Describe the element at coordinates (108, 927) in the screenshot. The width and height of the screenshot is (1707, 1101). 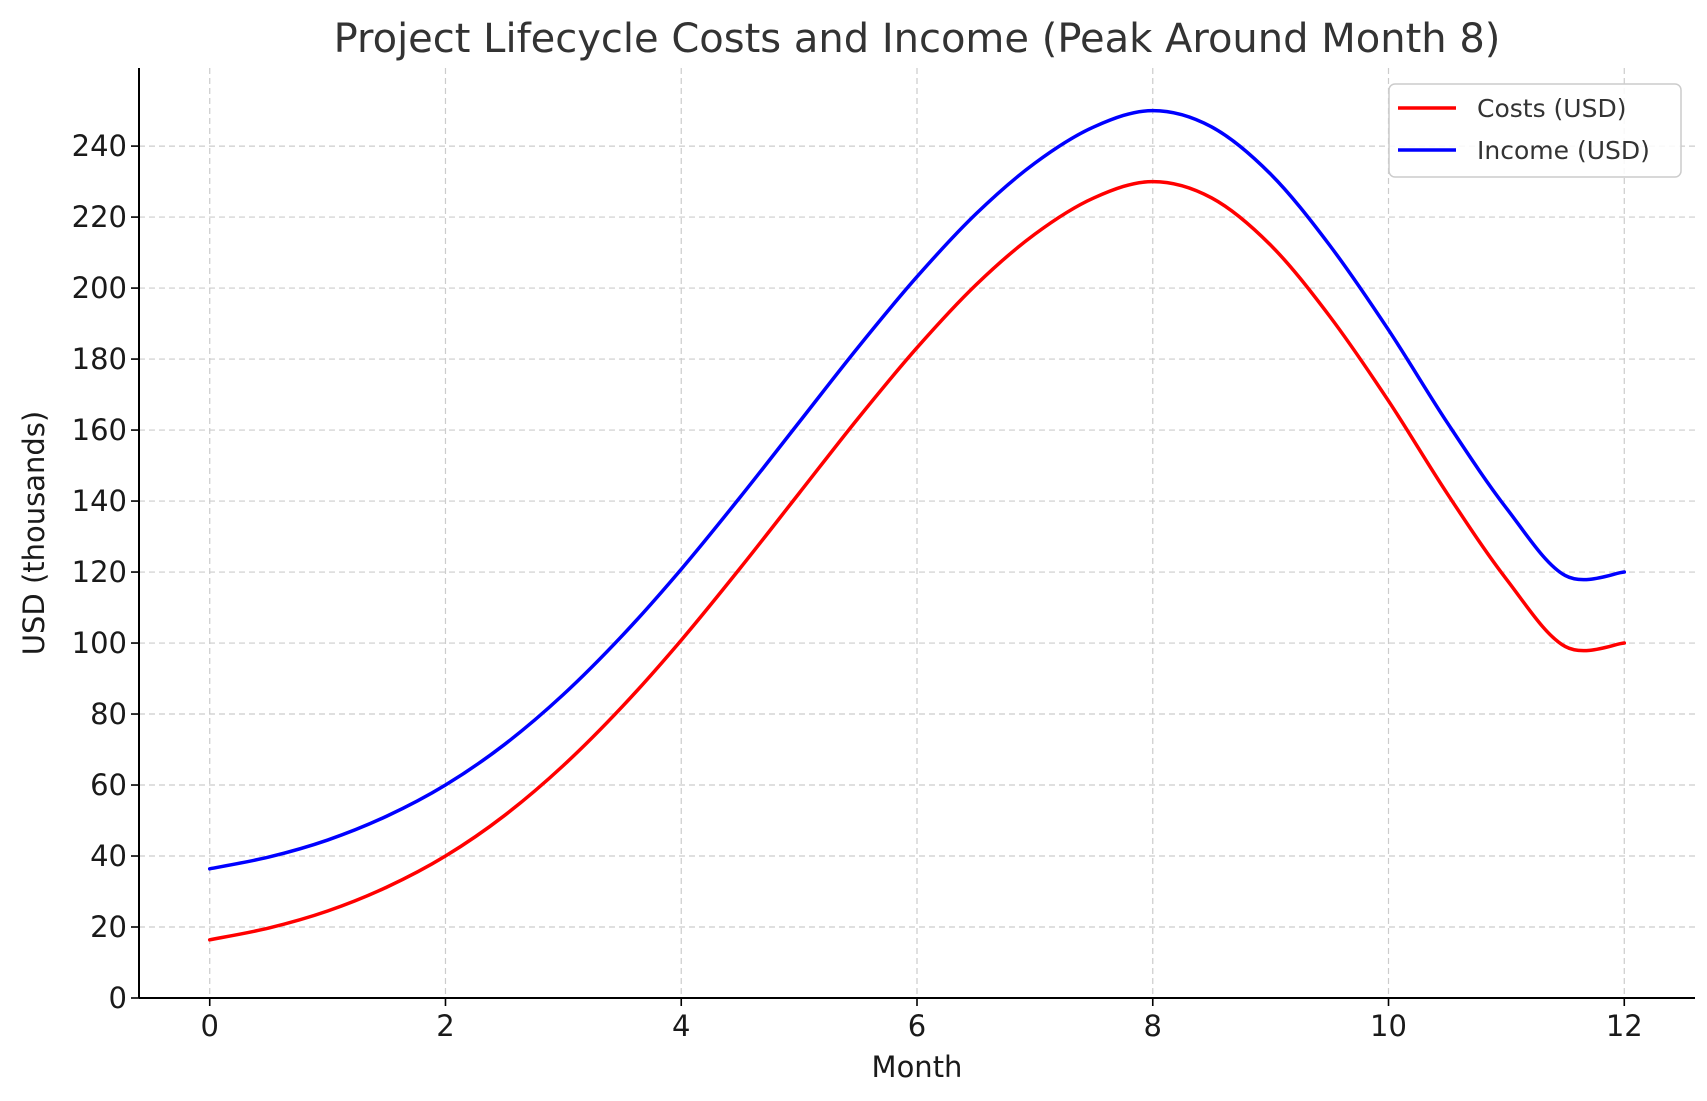
I see `y-tick-label: 20` at that location.